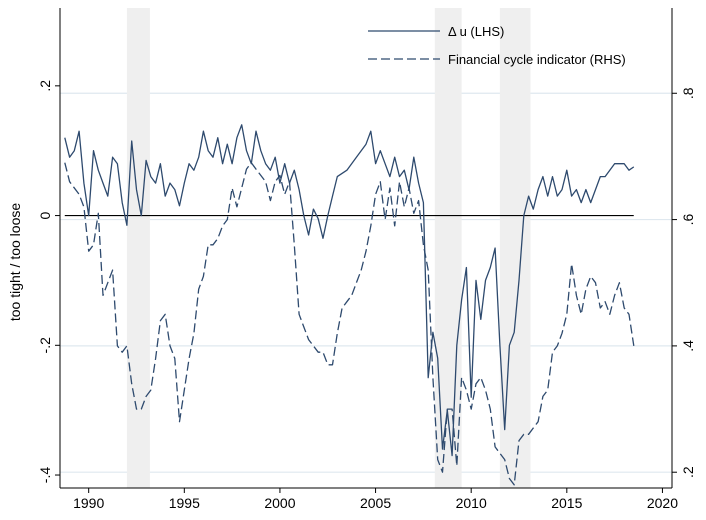 This screenshot has width=706, height=520. Describe the element at coordinates (566, 503) in the screenshot. I see `x-tick-label-5: 2015` at that location.